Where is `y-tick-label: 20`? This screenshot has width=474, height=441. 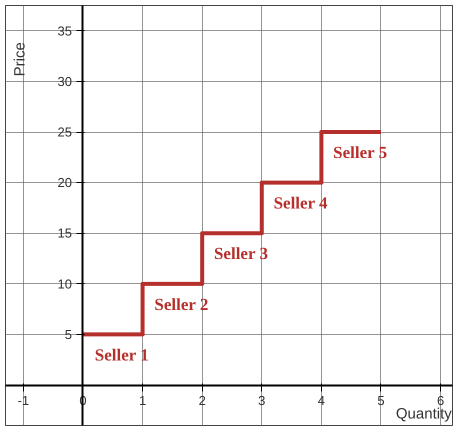
y-tick-label: 20 is located at coordinates (65, 182).